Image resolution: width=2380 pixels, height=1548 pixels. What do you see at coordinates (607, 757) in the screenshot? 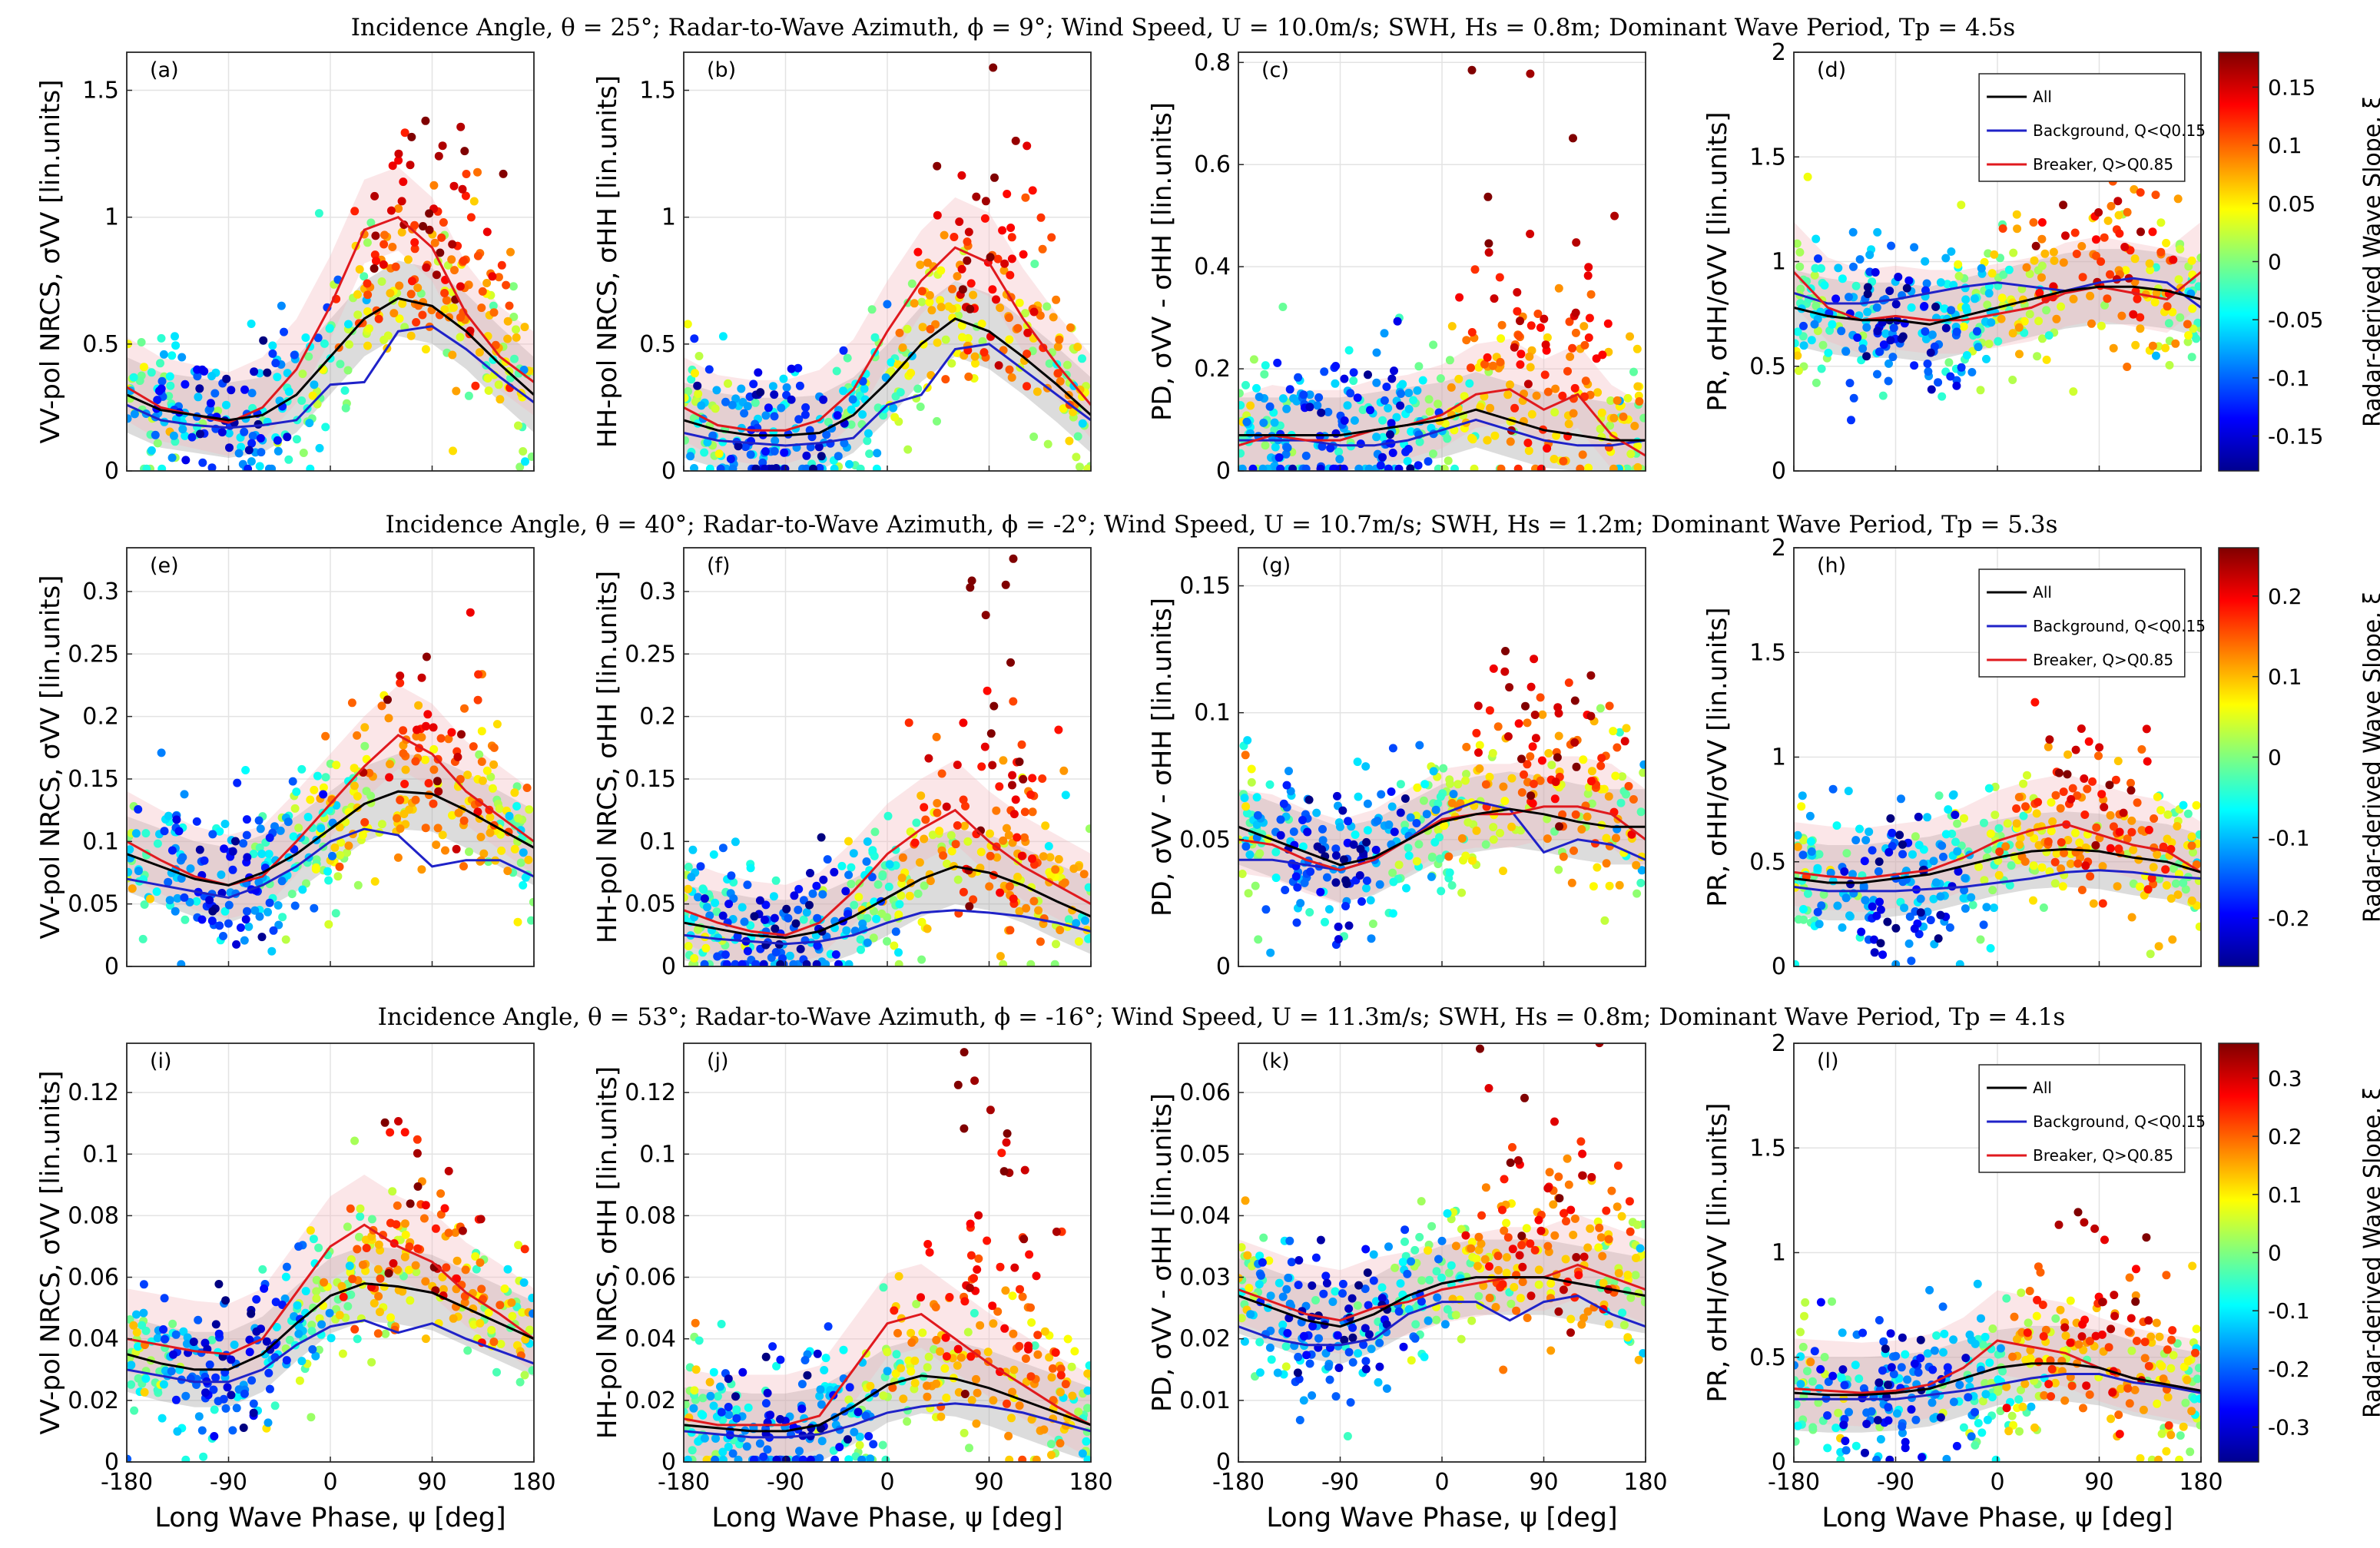
I see `y-axis-label: HH-pol NRCS, σHH [lin.units]` at bounding box center [607, 757].